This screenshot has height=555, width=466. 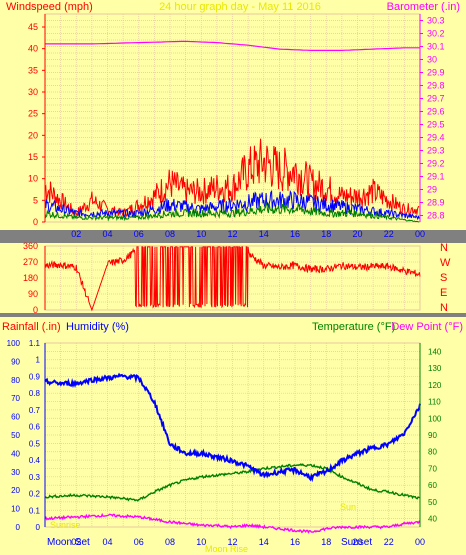 What do you see at coordinates (201, 542) in the screenshot?
I see `time-tick-label: 10` at bounding box center [201, 542].